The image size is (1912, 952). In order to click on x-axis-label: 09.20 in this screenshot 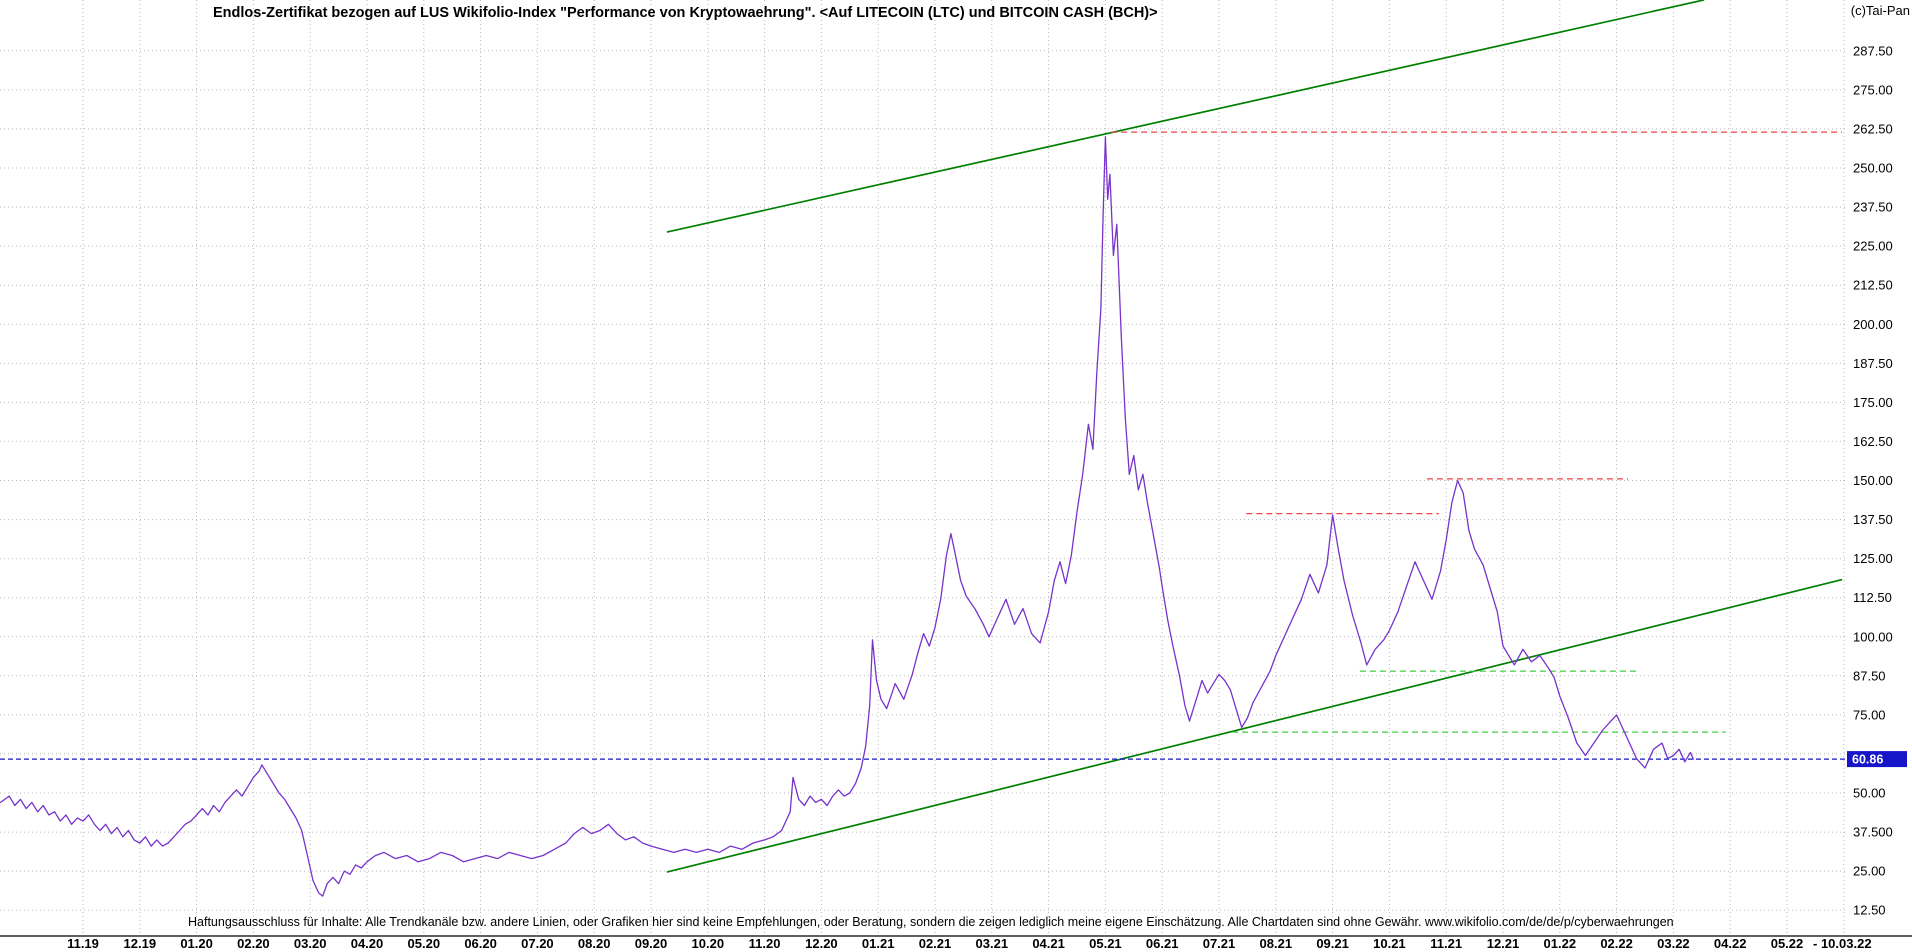, I will do `click(651, 943)`.